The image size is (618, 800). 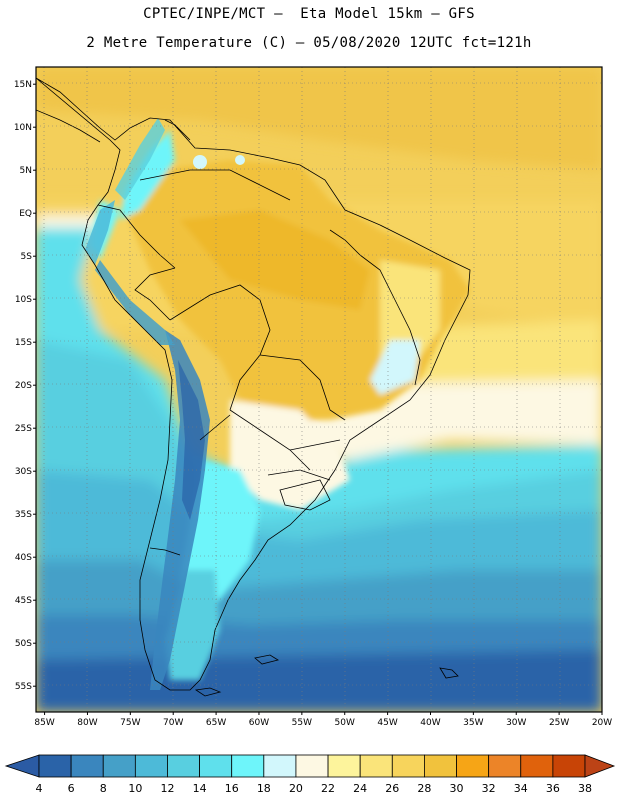 I want to click on lon-label: 50W, so click(x=345, y=723).